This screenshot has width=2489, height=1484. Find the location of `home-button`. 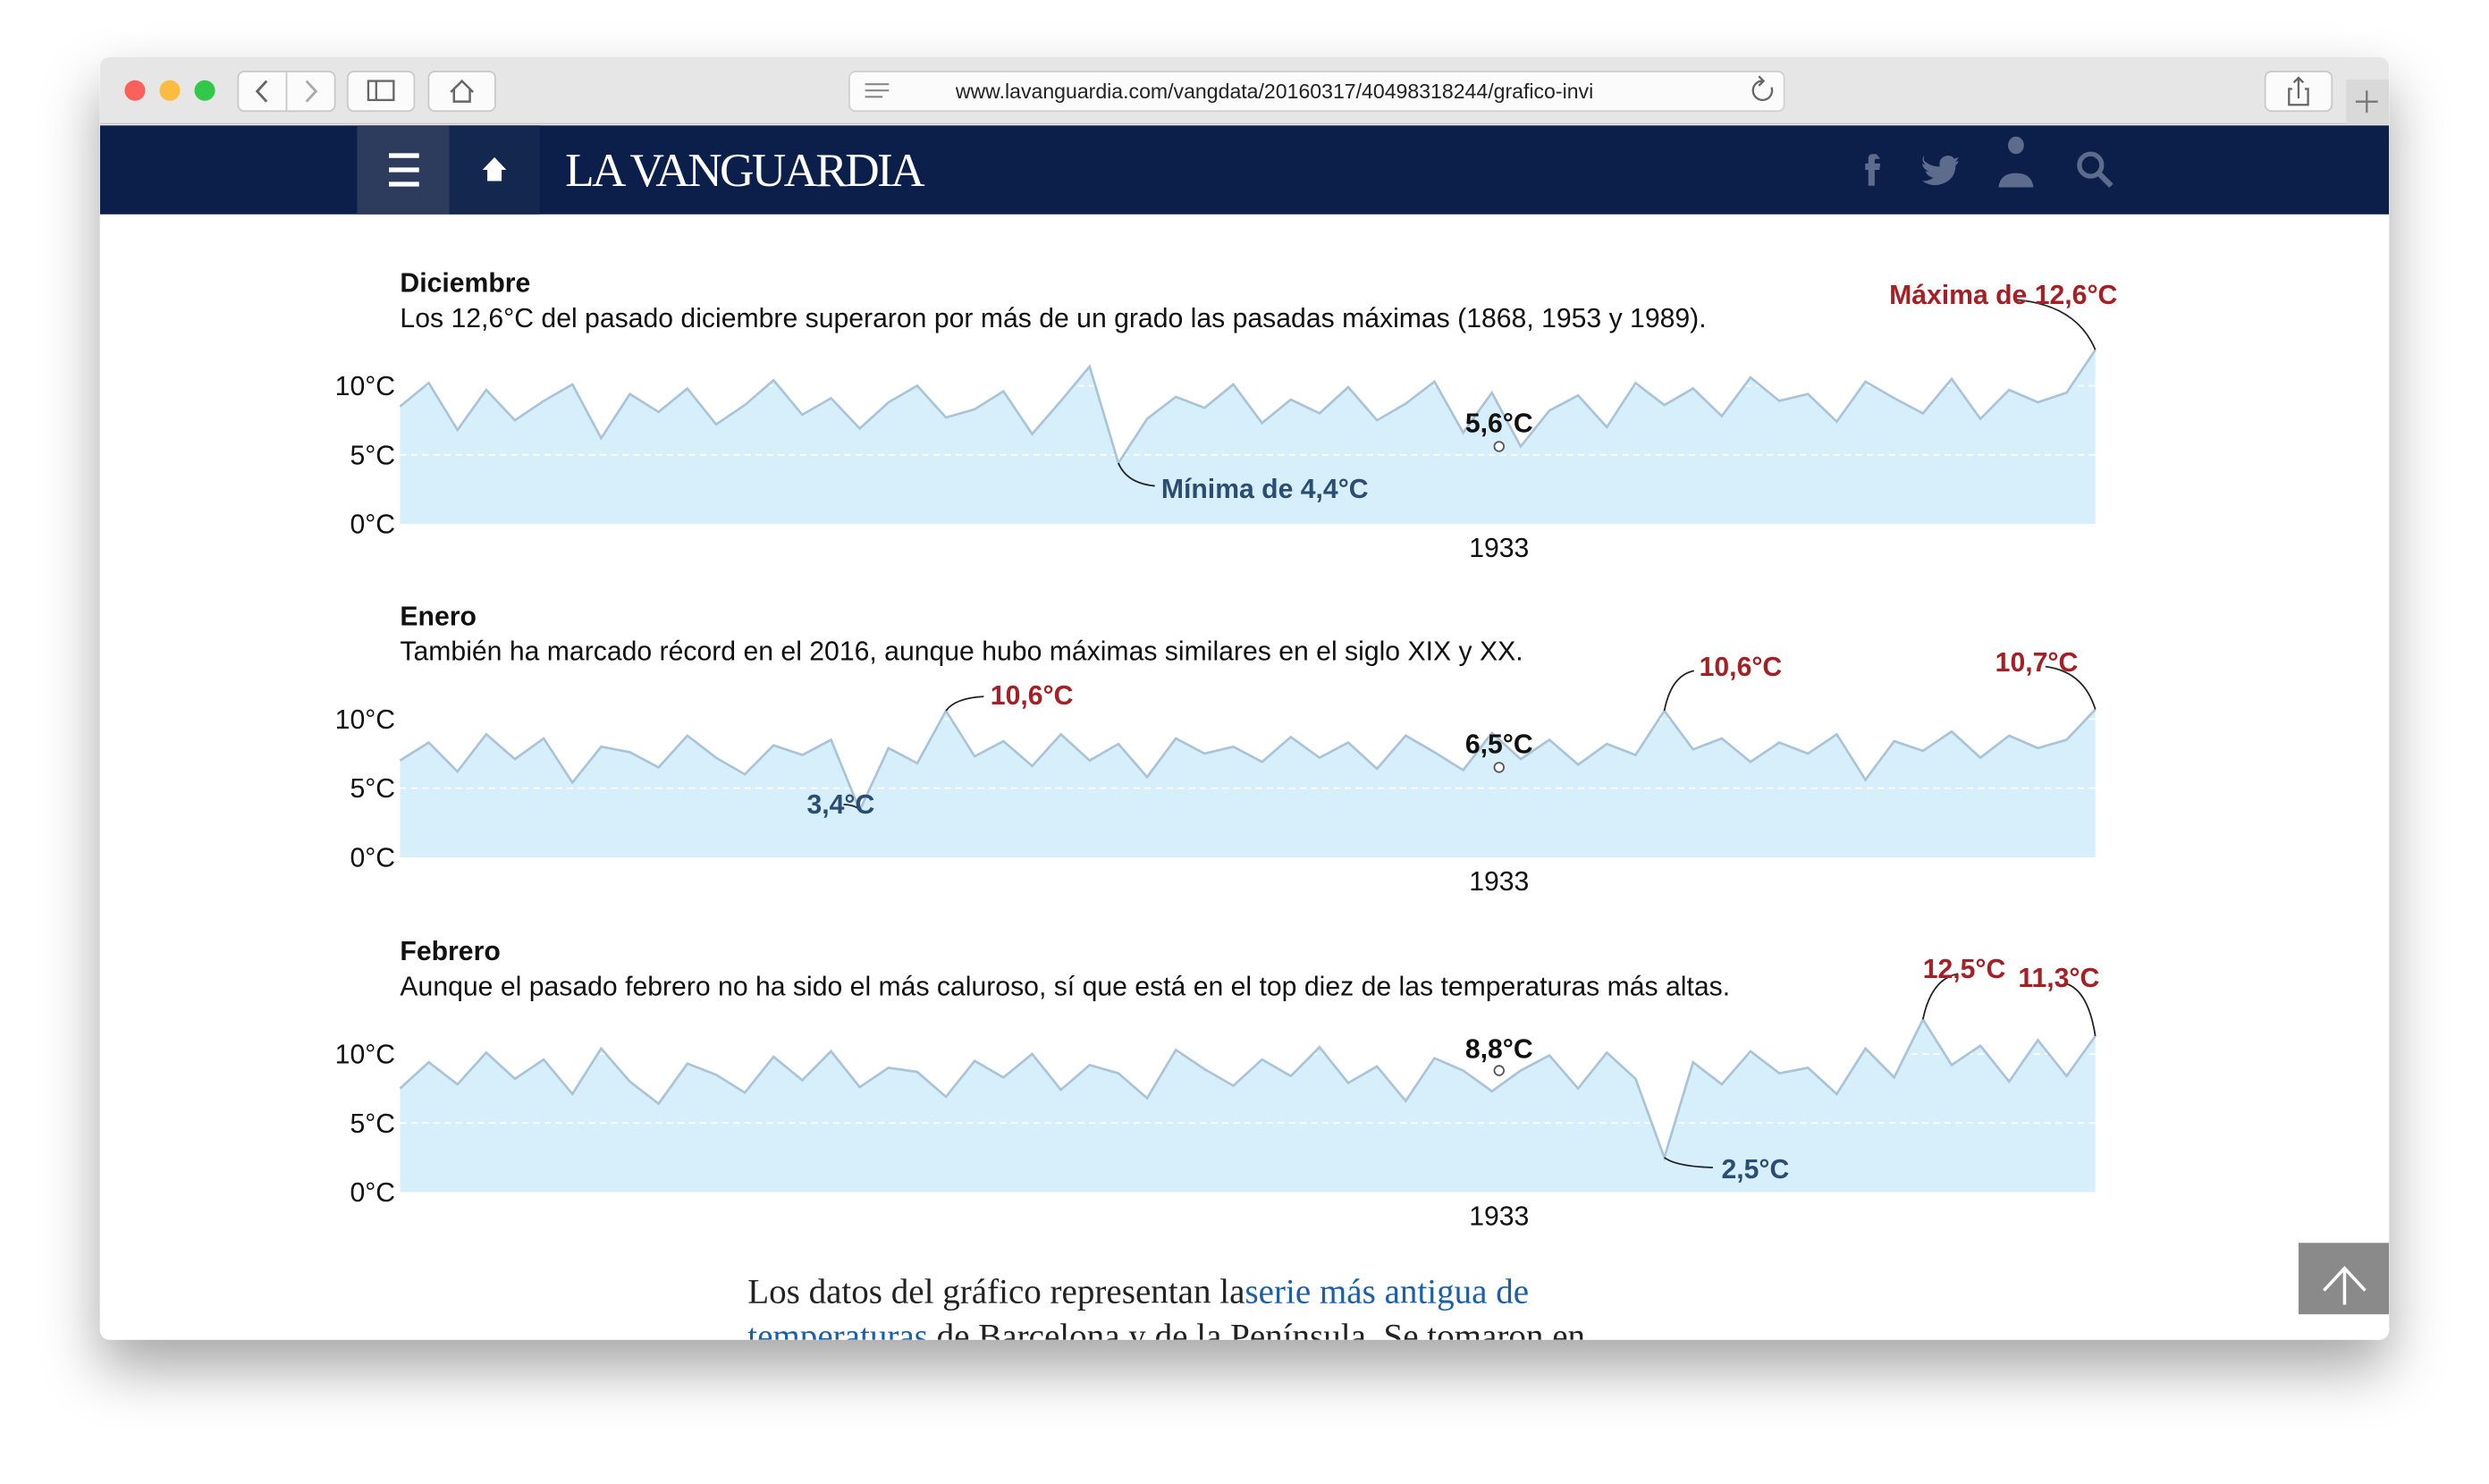

home-button is located at coordinates (461, 92).